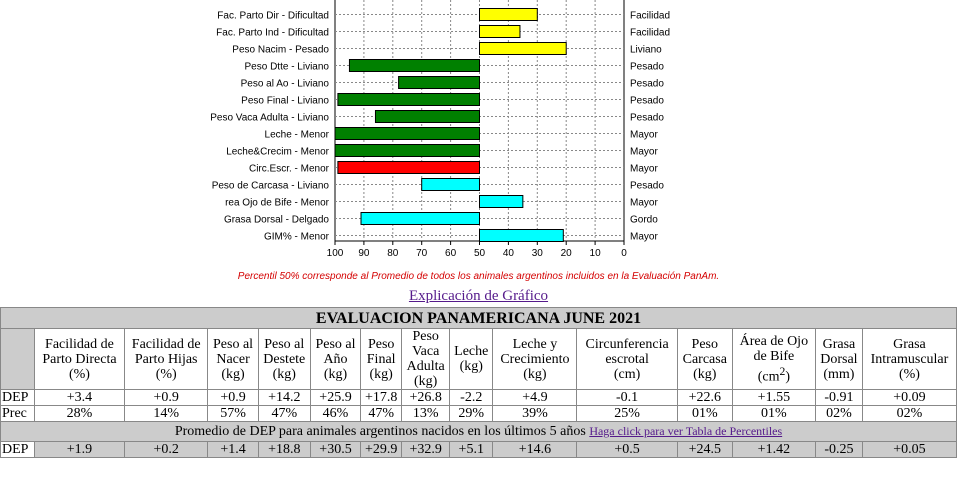  Describe the element at coordinates (773, 359) in the screenshot. I see `header-cell: Área de Ojo de Bife (cm2)` at that location.